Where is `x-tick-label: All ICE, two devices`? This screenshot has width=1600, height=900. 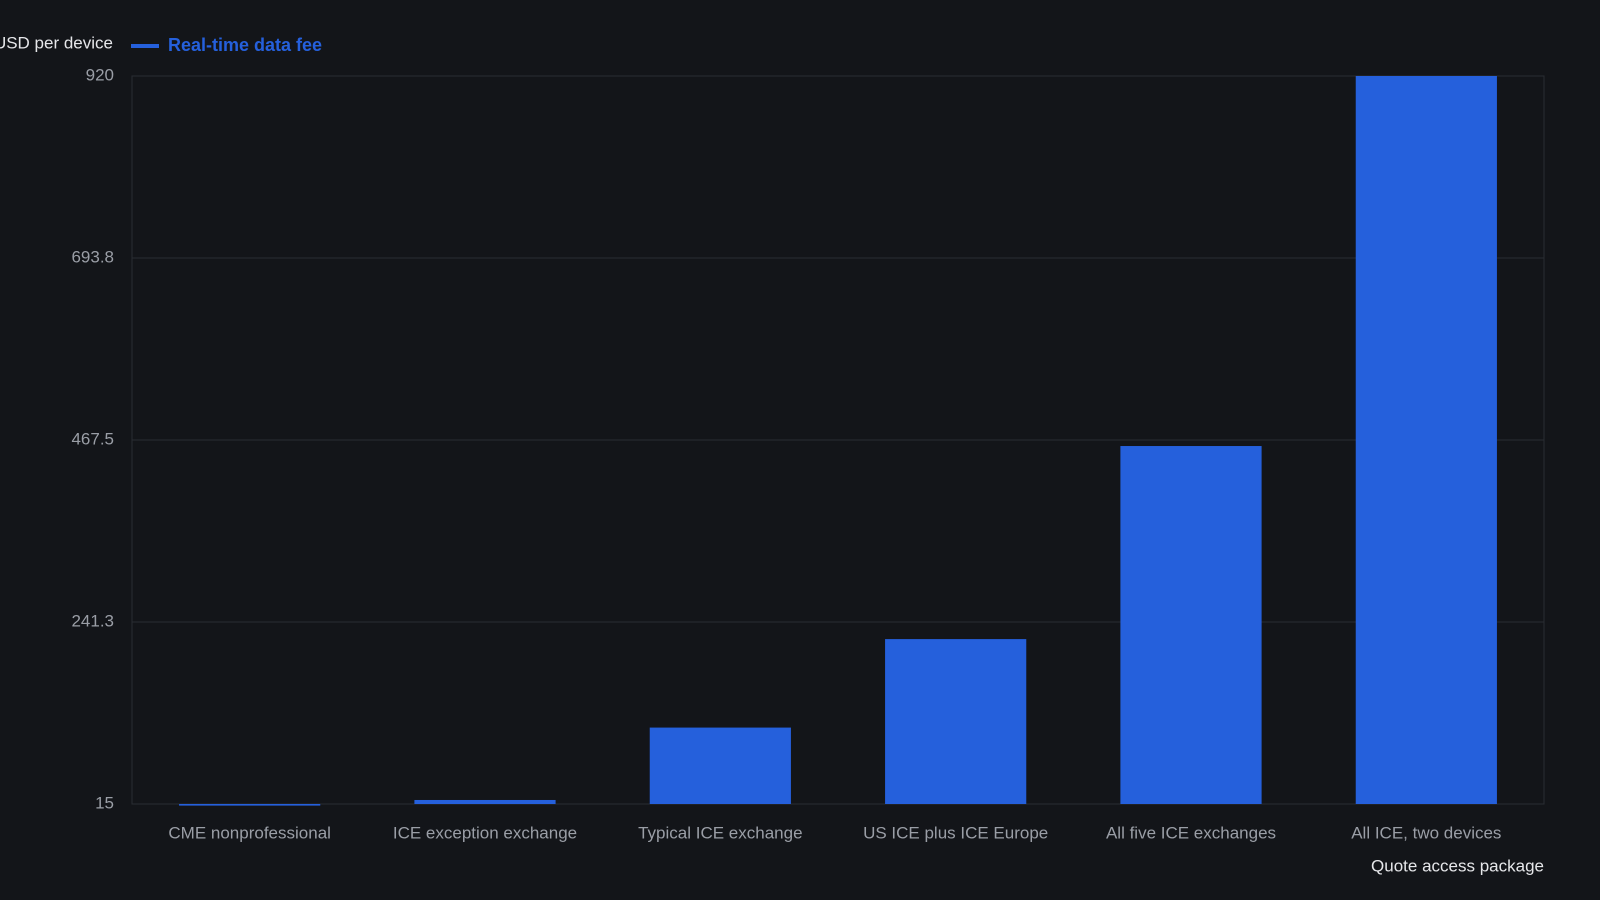
x-tick-label: All ICE, two devices is located at coordinates (1426, 832).